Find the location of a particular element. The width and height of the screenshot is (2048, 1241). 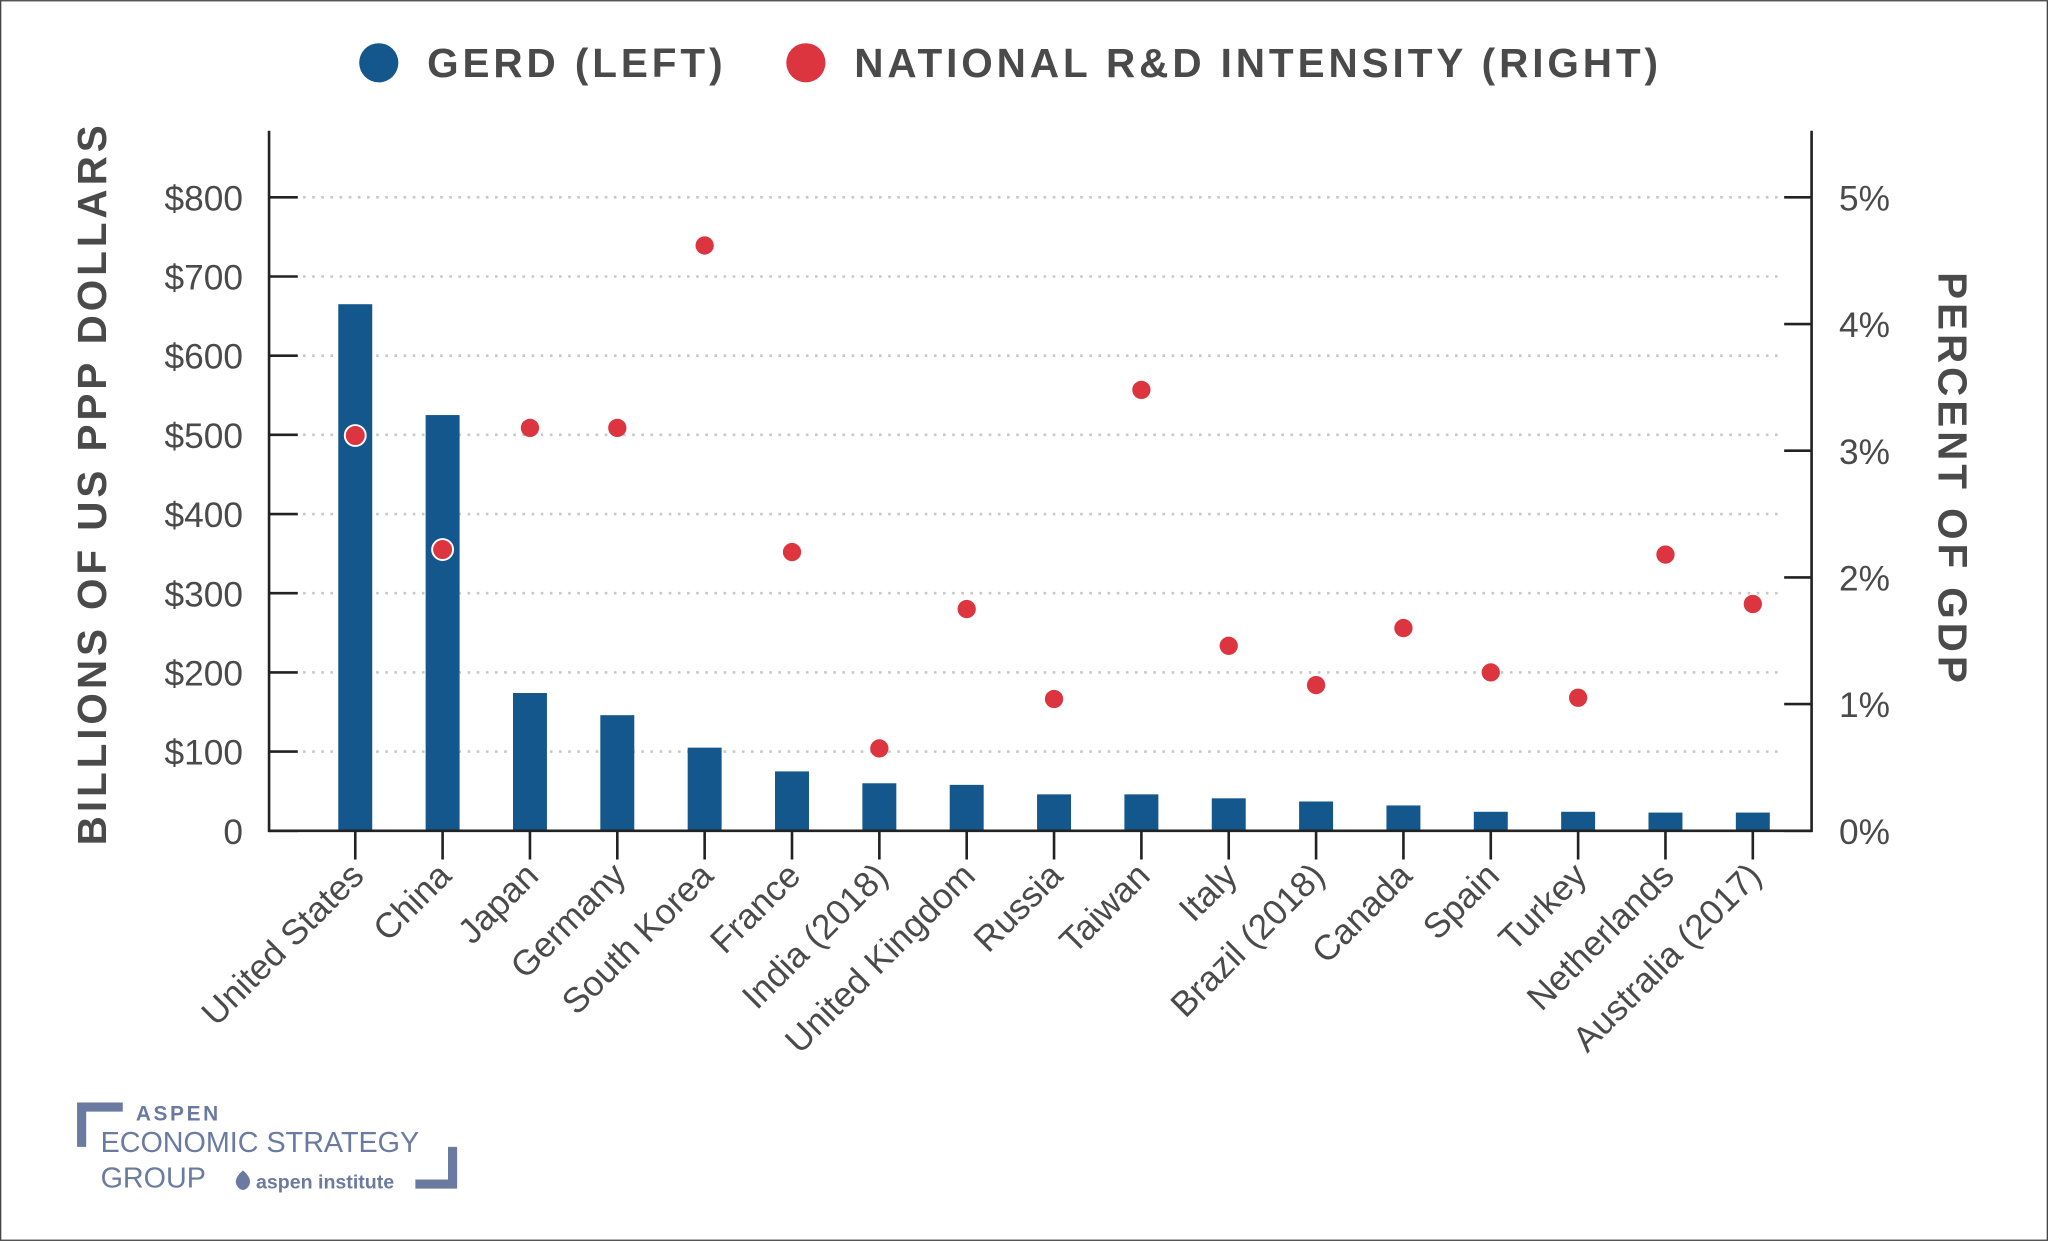

logo-bracket-top is located at coordinates (100, 1124).